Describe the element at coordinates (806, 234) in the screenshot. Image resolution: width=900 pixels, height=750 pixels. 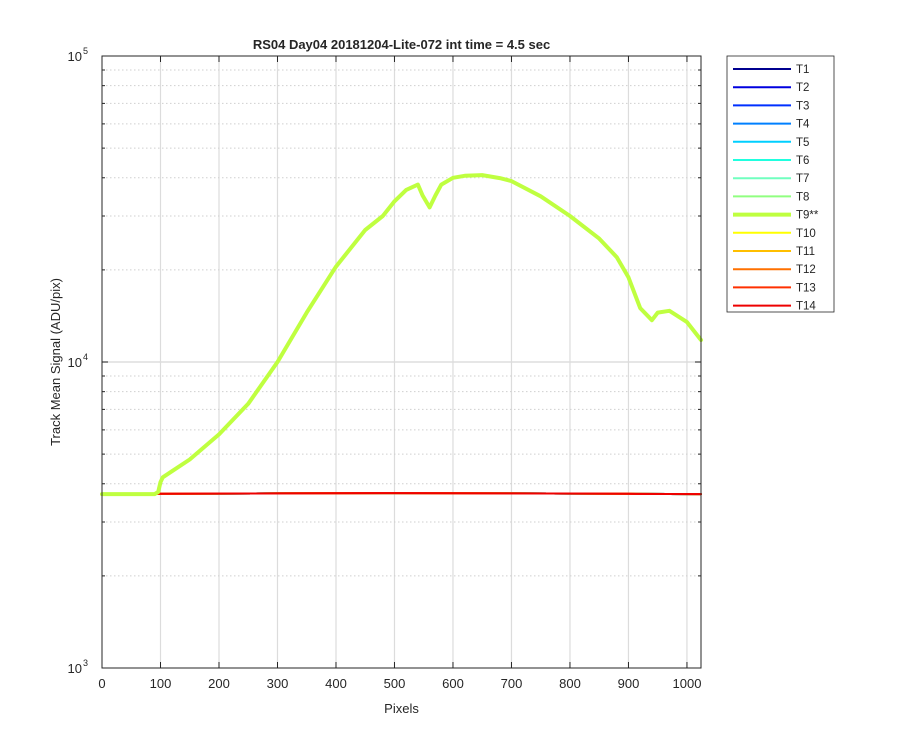
I see `legend-label: T10` at that location.